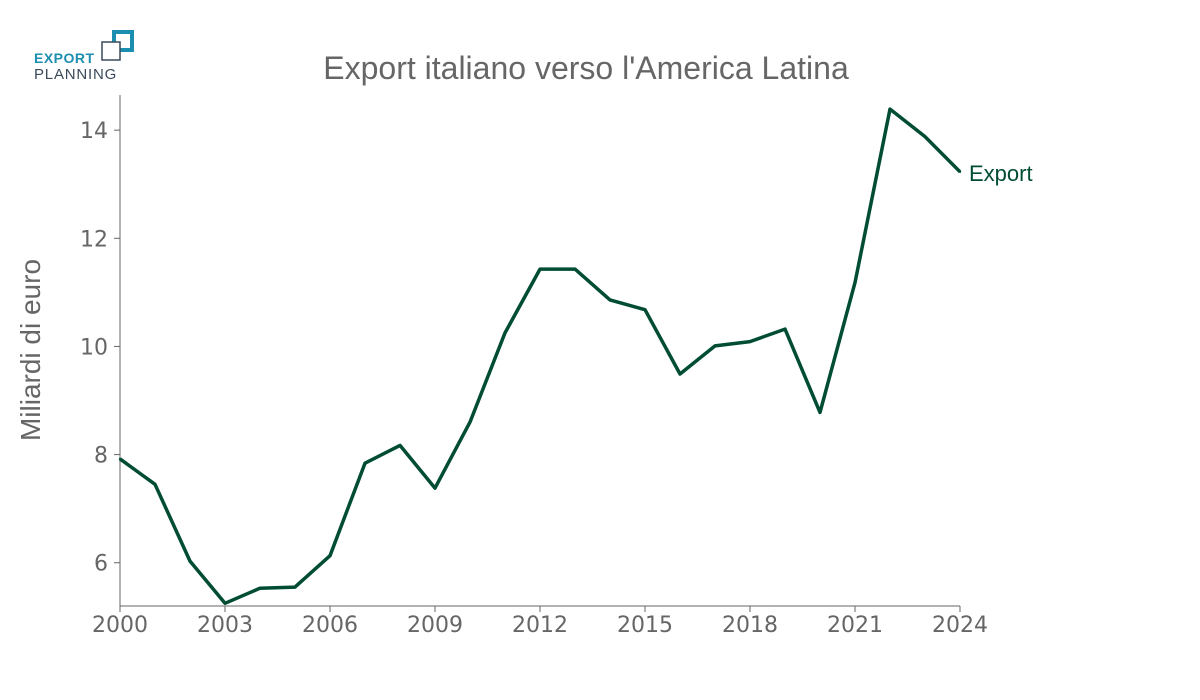  Describe the element at coordinates (435, 625) in the screenshot. I see `x-tick-label: 2009` at that location.